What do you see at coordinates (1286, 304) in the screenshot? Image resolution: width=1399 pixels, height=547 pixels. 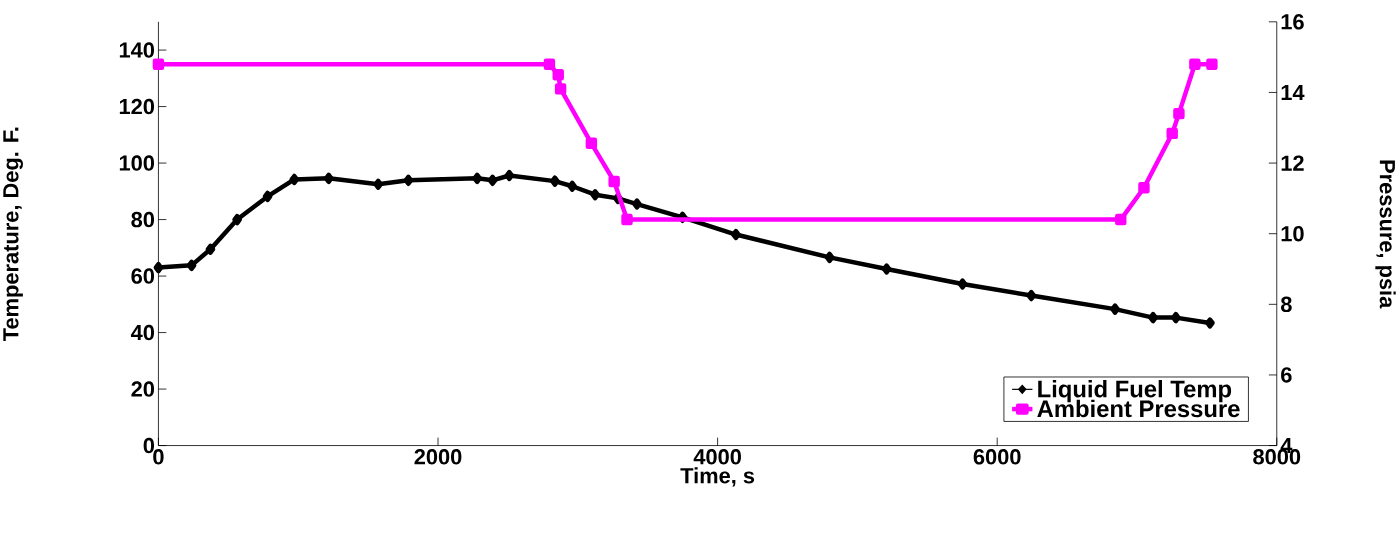 I see `y2-tick-label: 8` at bounding box center [1286, 304].